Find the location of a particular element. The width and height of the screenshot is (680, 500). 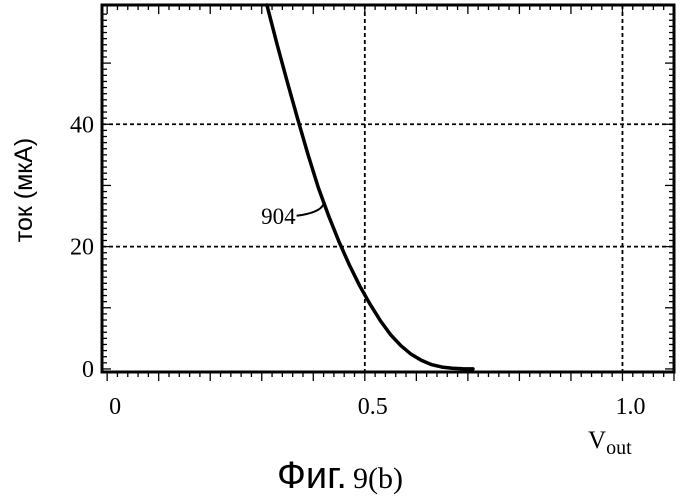

annotation: 904 is located at coordinates (292, 216).